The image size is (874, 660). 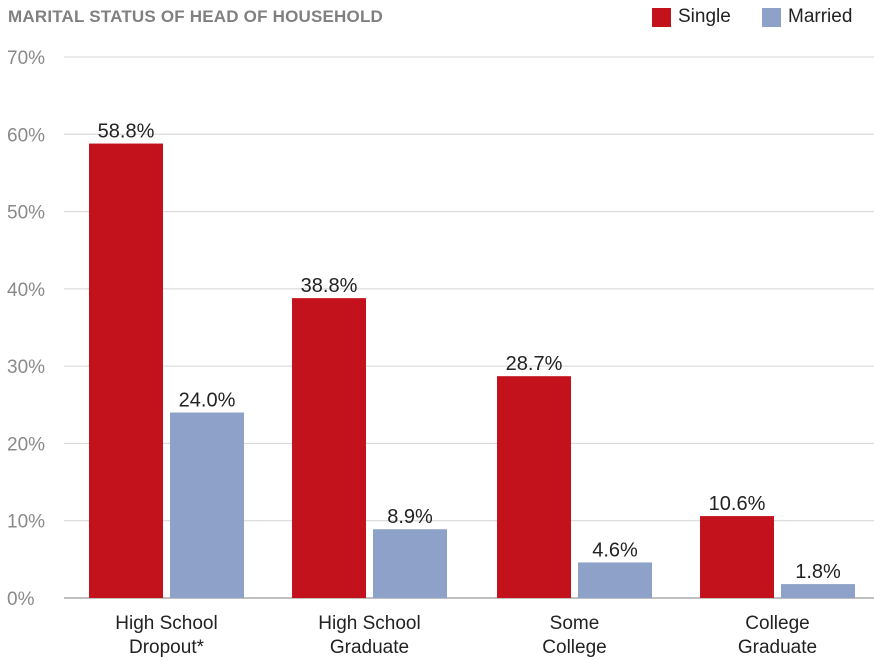 What do you see at coordinates (26, 135) in the screenshot?
I see `y-tick-label: 60%` at bounding box center [26, 135].